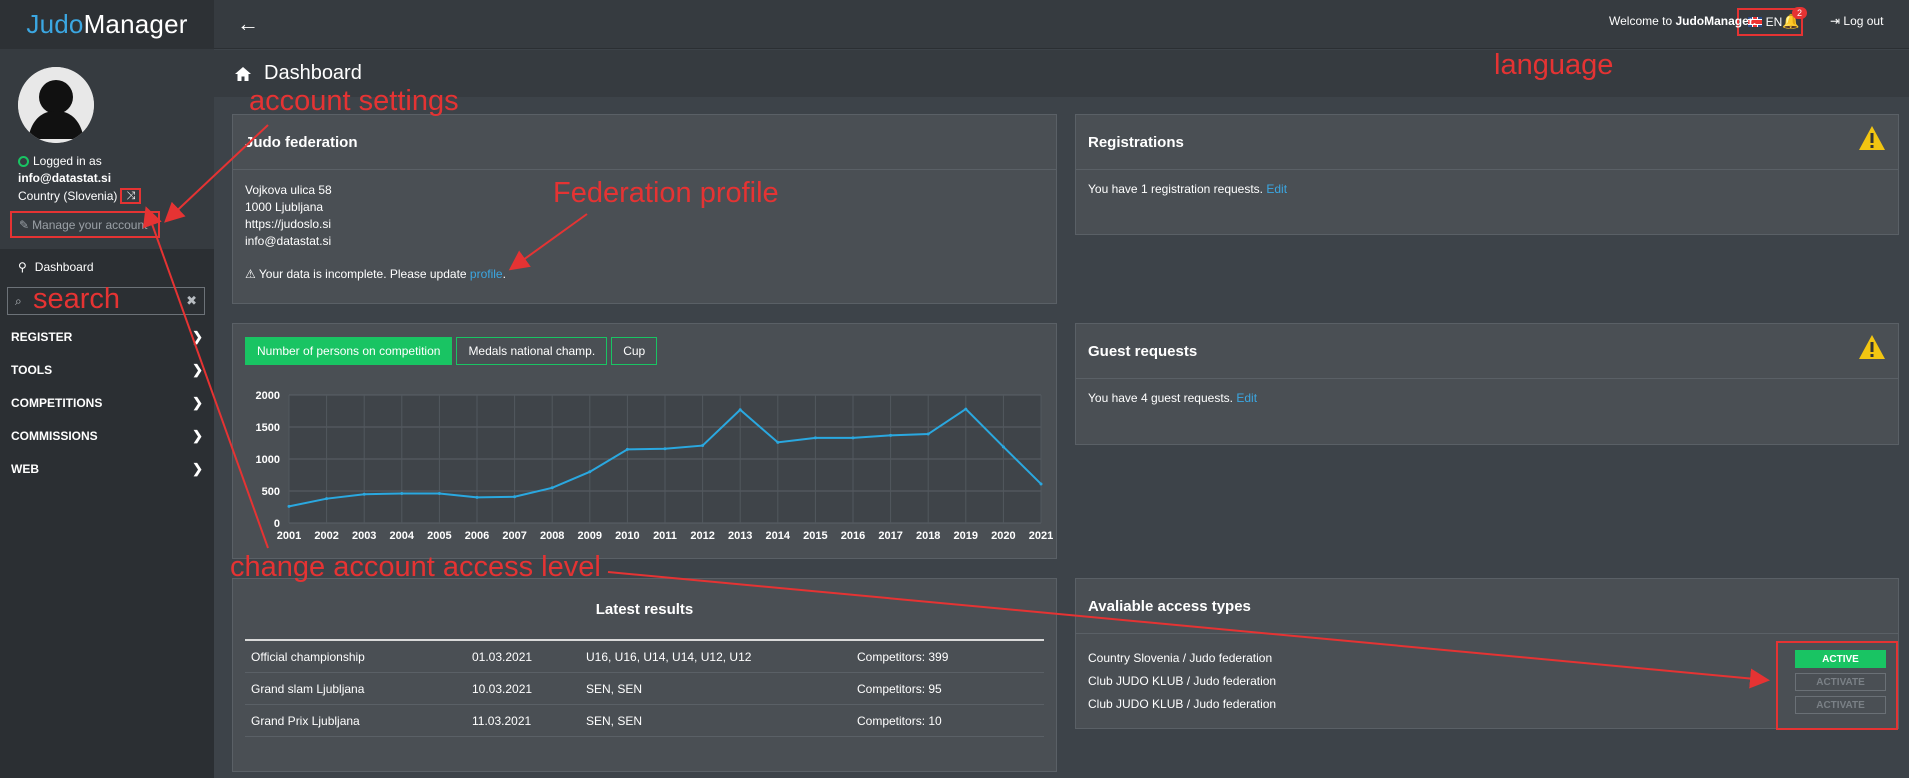 This screenshot has width=1909, height=778. I want to click on registrations-title: Registrations, so click(1136, 142).